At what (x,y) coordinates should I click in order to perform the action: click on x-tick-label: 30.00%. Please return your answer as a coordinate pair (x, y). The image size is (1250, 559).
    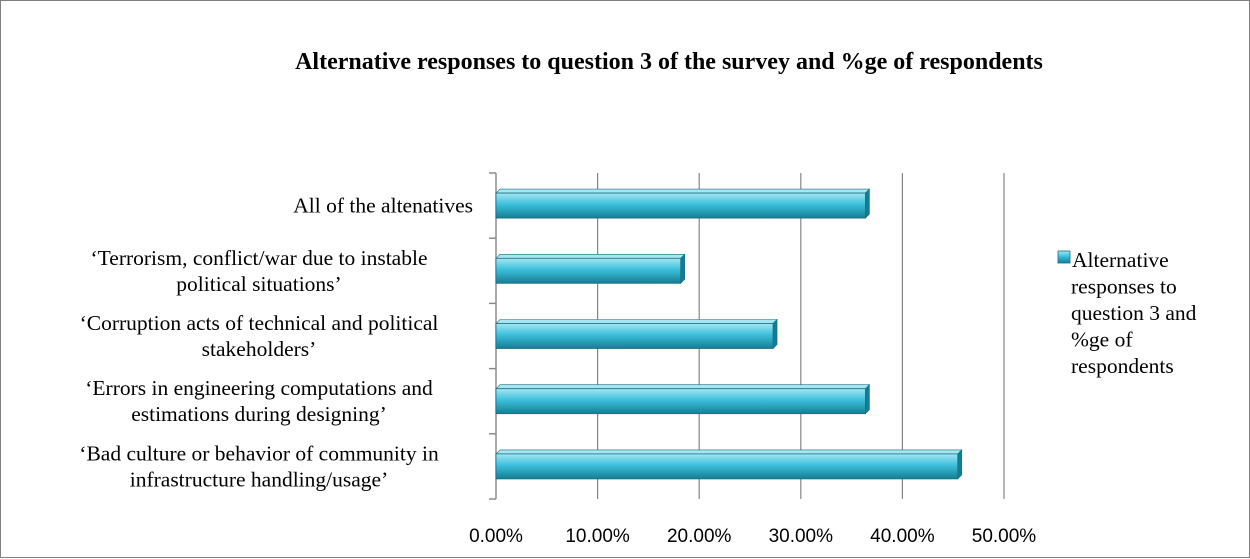
    Looking at the image, I should click on (801, 536).